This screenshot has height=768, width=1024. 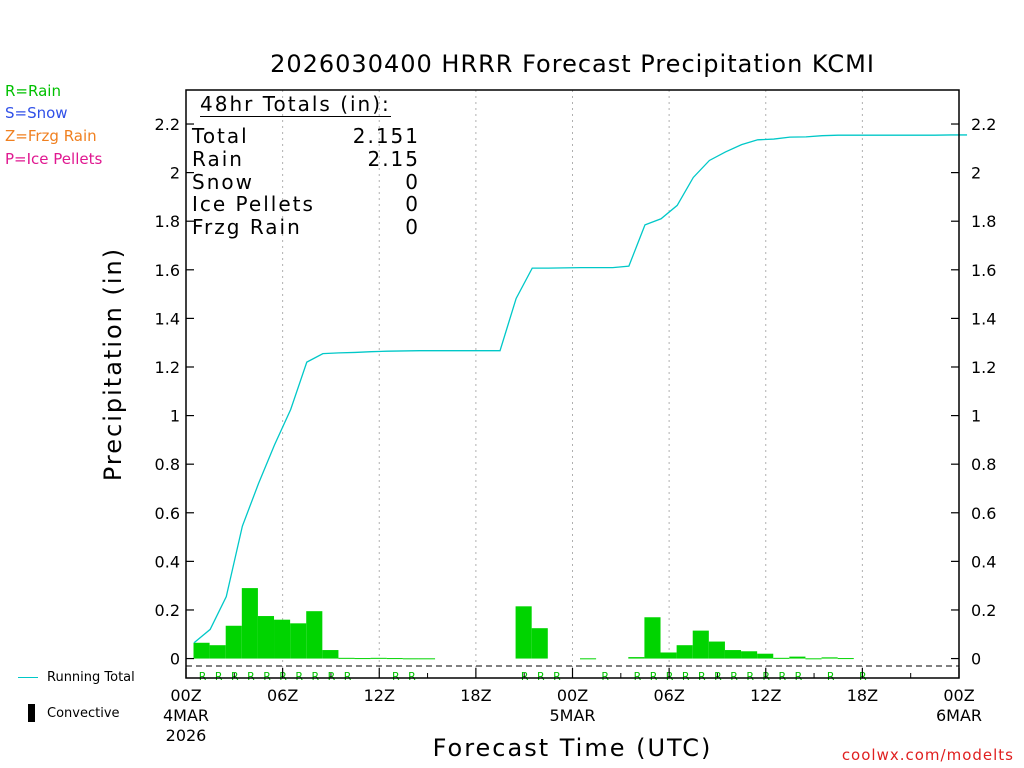 I want to click on totals-label-rain: Rain, so click(x=218, y=159).